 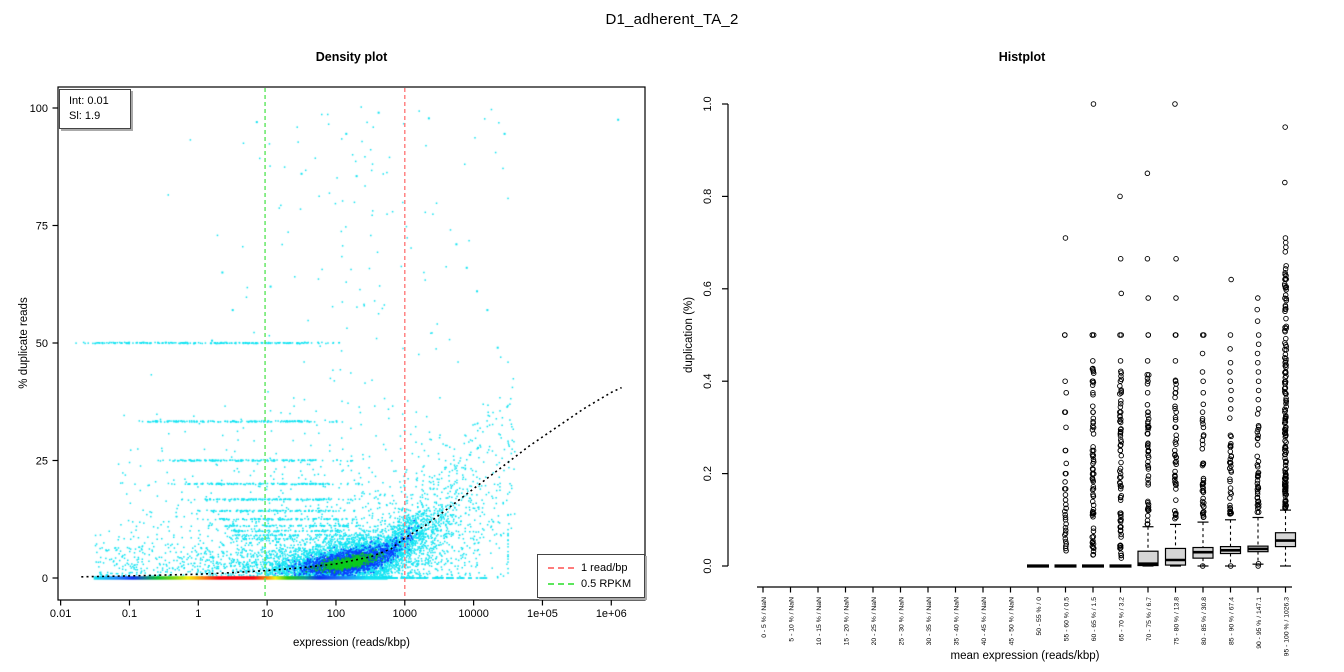 I want to click on histplot-x-bin-label: 40 - 45 % / NaN, so click(x=984, y=621).